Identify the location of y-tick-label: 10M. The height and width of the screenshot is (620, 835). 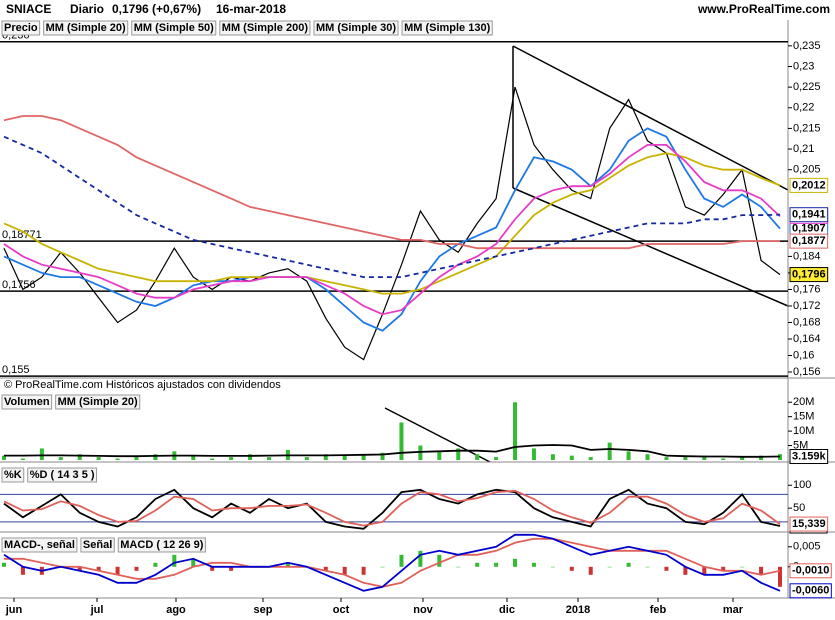
(803, 431).